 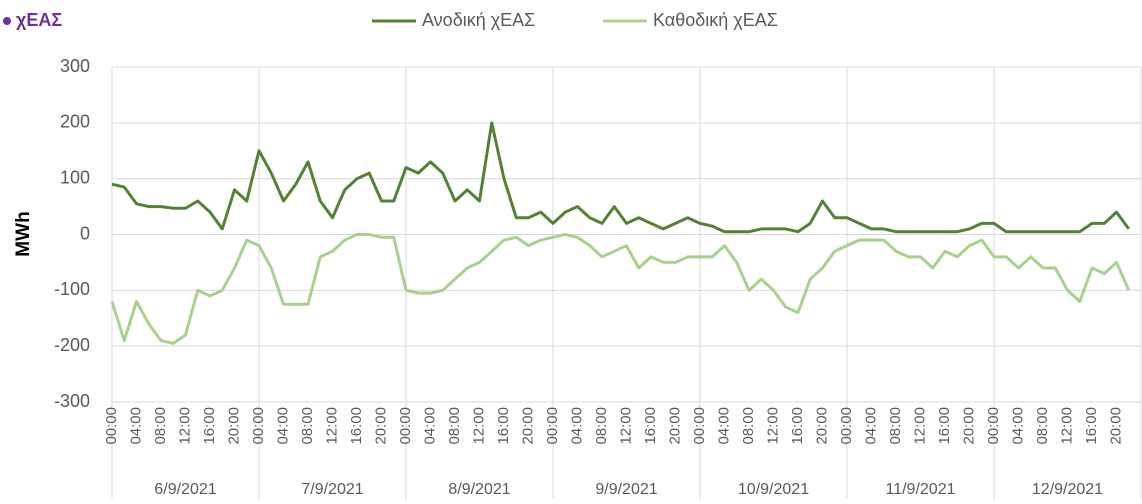 I want to click on day-label: 9/9/2021, so click(x=626, y=489).